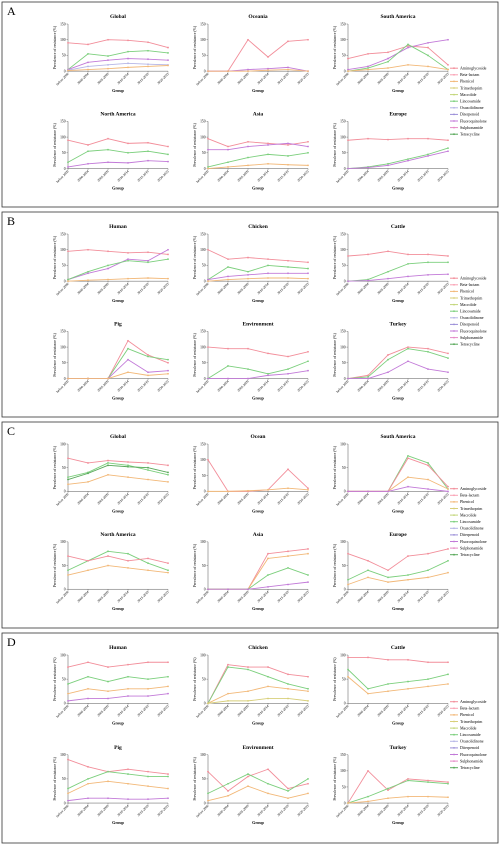  Describe the element at coordinates (471, 760) in the screenshot. I see `legend-label: Sulphonamide` at that location.